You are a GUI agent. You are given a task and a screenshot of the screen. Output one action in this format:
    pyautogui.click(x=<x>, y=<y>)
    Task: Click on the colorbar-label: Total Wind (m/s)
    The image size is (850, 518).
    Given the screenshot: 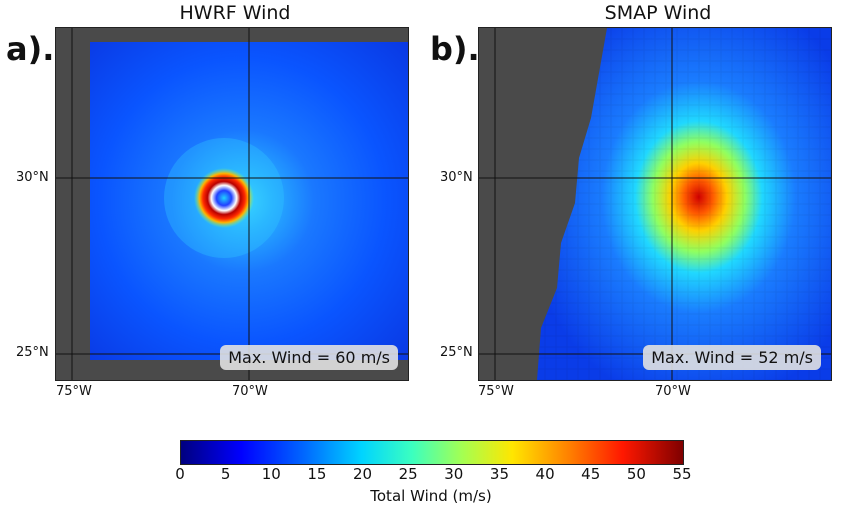 What is the action you would take?
    pyautogui.click(x=431, y=496)
    